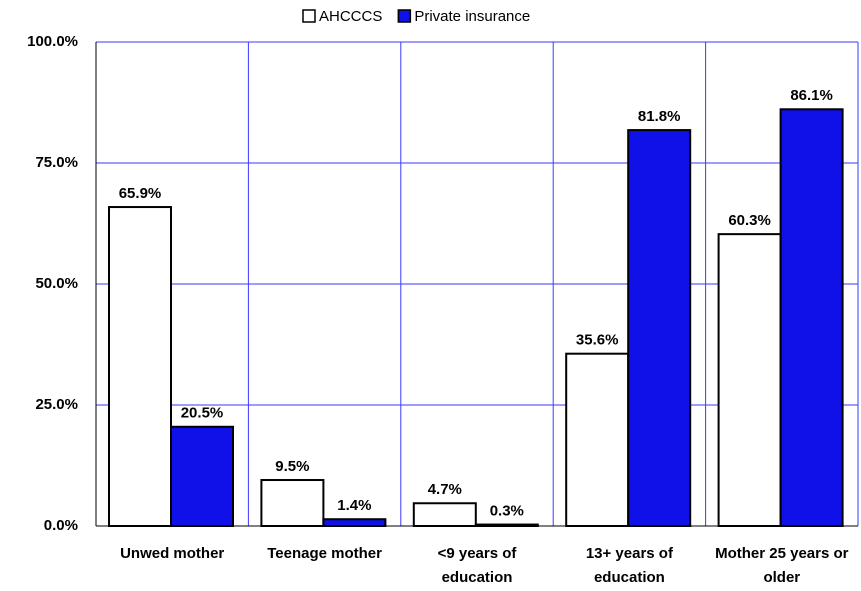 The width and height of the screenshot is (861, 591). What do you see at coordinates (172, 553) in the screenshot?
I see `x-tick-label: Unwed mother` at bounding box center [172, 553].